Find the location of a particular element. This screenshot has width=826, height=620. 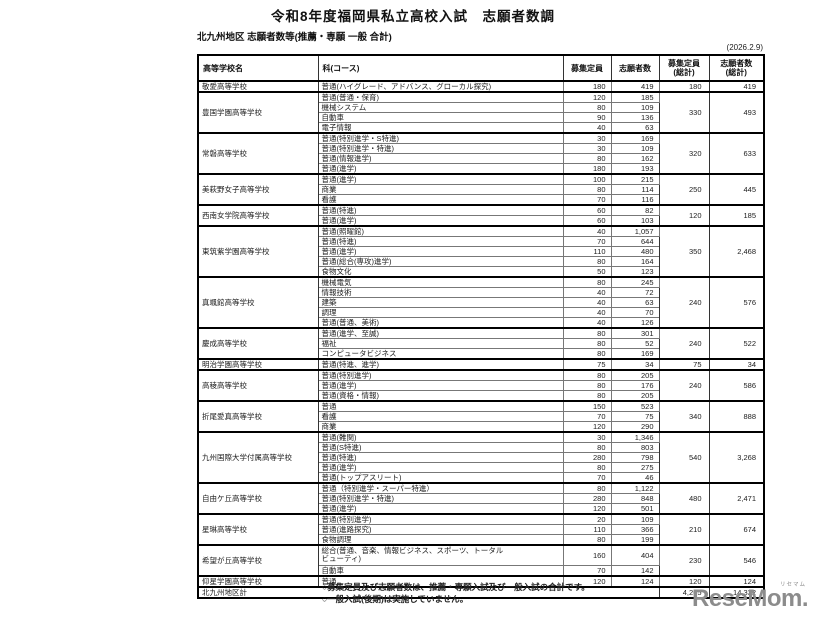

course-label: 普通(資格・情報) is located at coordinates (350, 395).